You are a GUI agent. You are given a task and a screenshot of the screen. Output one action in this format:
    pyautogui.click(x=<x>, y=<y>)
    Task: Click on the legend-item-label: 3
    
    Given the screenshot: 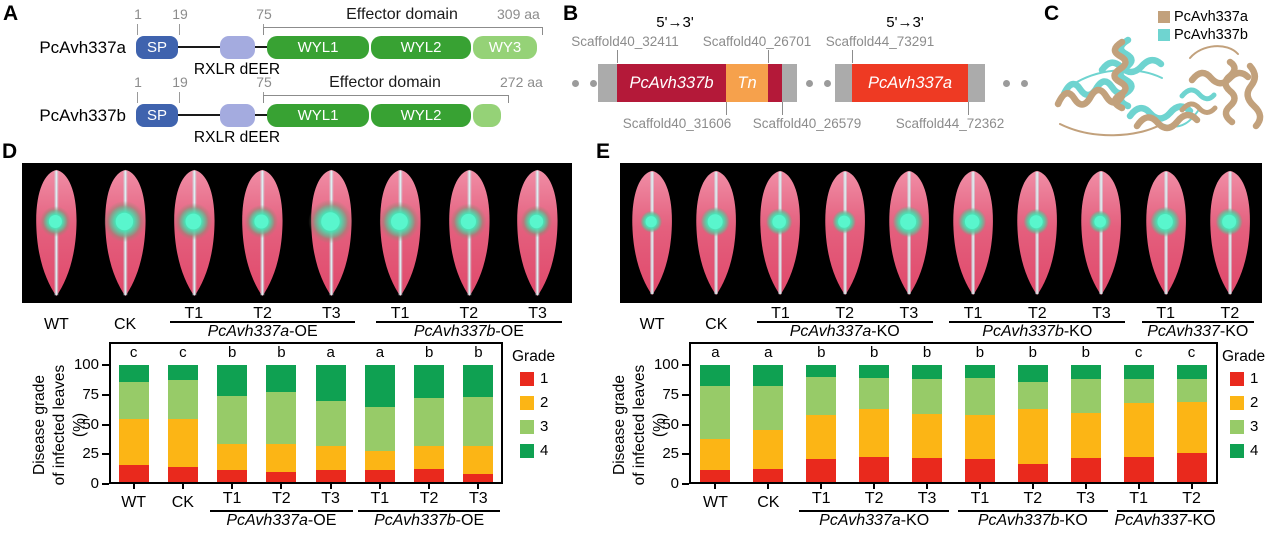 What is the action you would take?
    pyautogui.click(x=1254, y=426)
    